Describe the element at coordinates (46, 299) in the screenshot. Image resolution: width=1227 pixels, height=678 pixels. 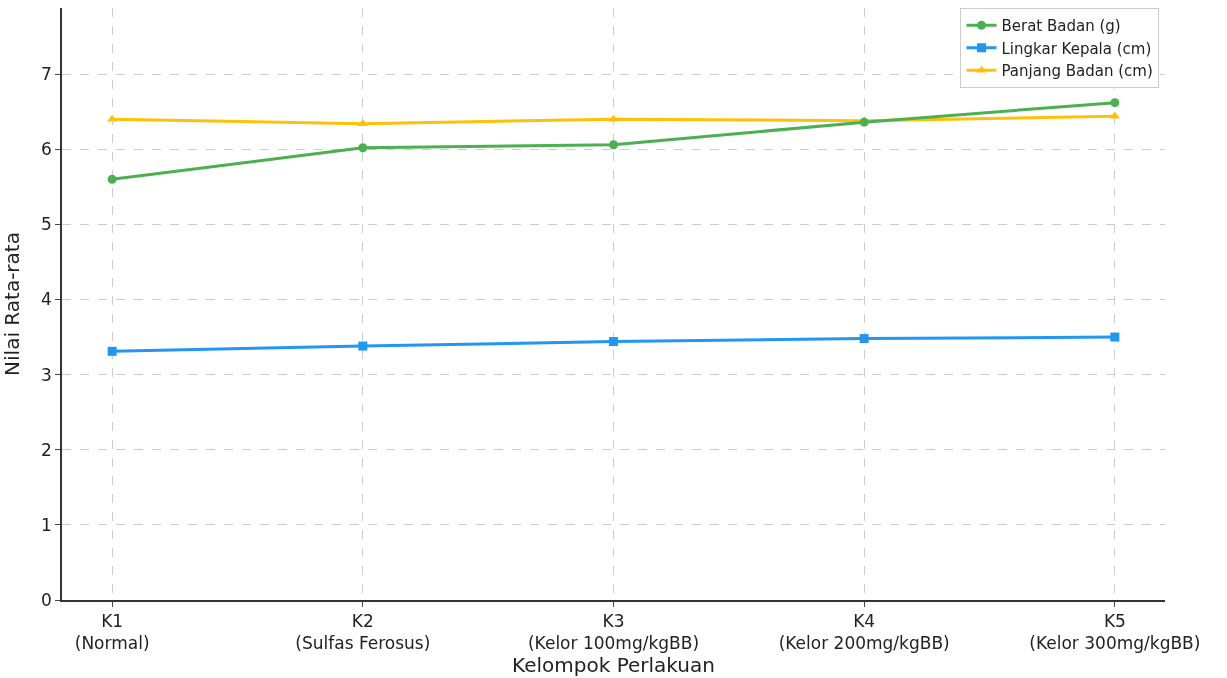
I see `y-tick-label: 4` at that location.